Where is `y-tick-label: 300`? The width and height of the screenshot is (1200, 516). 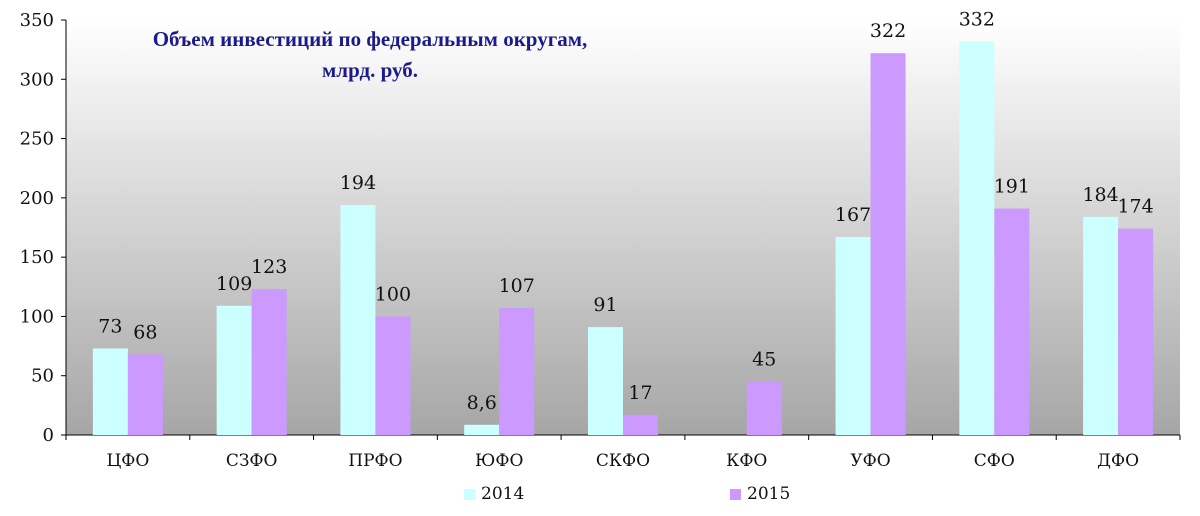
y-tick-label: 300 is located at coordinates (37, 79).